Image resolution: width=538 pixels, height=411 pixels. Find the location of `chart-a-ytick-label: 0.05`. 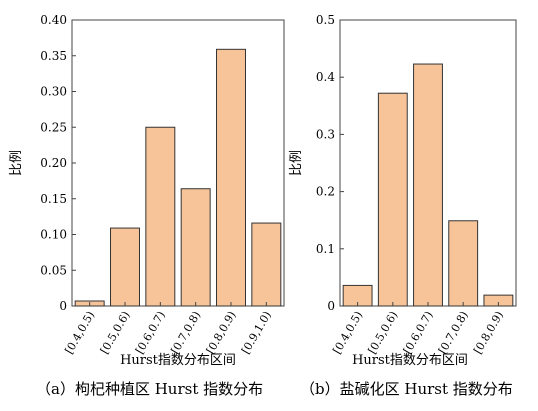

chart-a-ytick-label: 0.05 is located at coordinates (53, 270).